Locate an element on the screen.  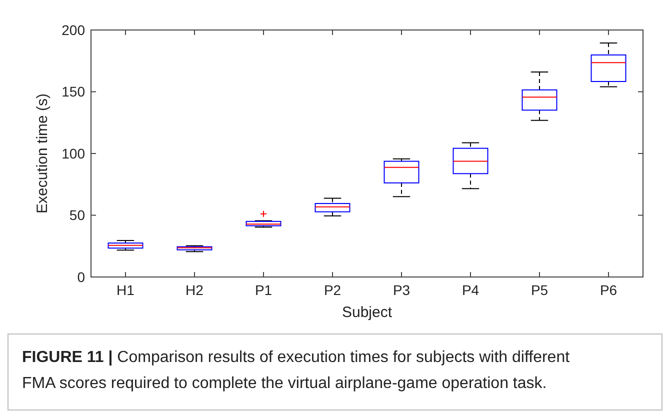
y-tick-label: 50 is located at coordinates (77, 215).